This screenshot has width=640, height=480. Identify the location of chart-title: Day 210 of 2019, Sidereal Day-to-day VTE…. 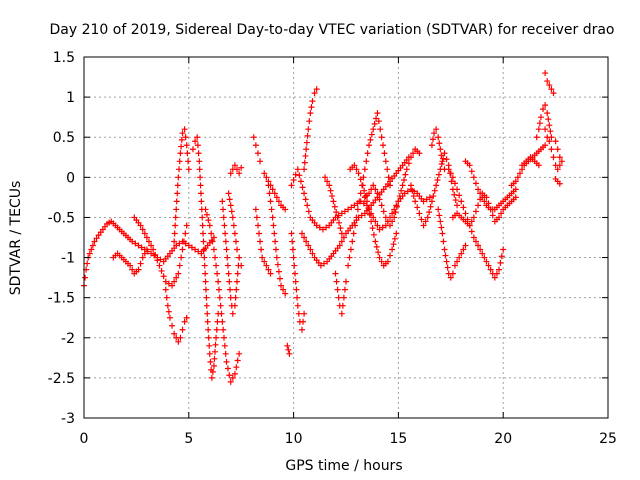
(331, 30).